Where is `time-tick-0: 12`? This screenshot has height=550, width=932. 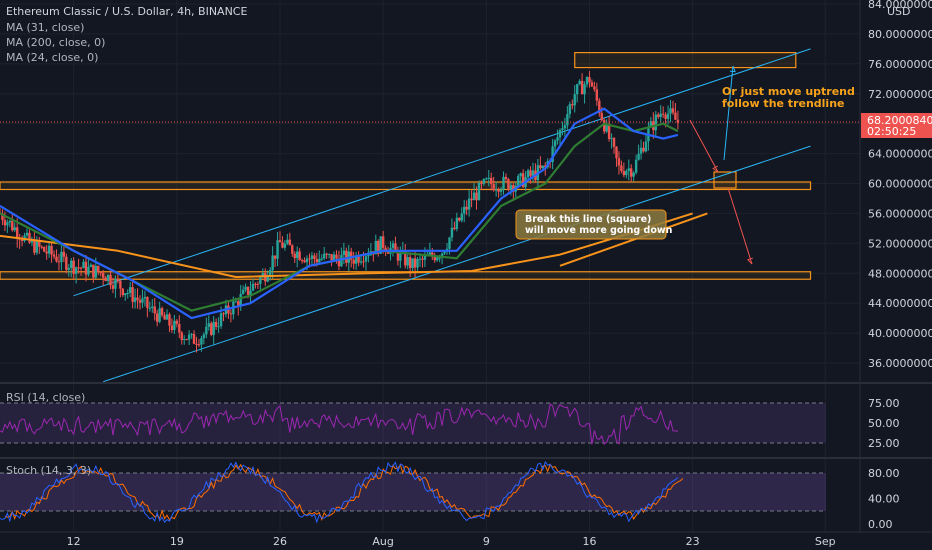
time-tick-0: 12 is located at coordinates (74, 541).